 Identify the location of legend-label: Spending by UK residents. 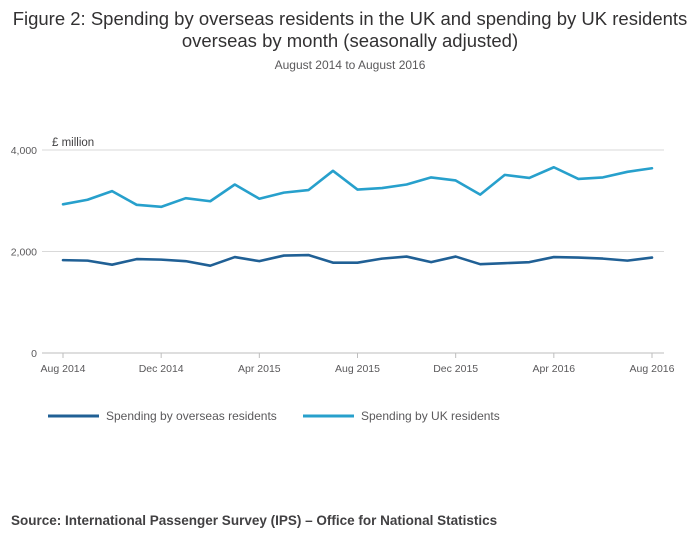
(430, 416).